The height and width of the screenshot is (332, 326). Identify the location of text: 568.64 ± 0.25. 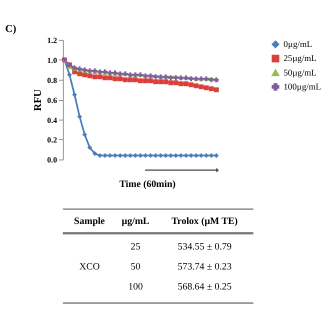
(205, 286).